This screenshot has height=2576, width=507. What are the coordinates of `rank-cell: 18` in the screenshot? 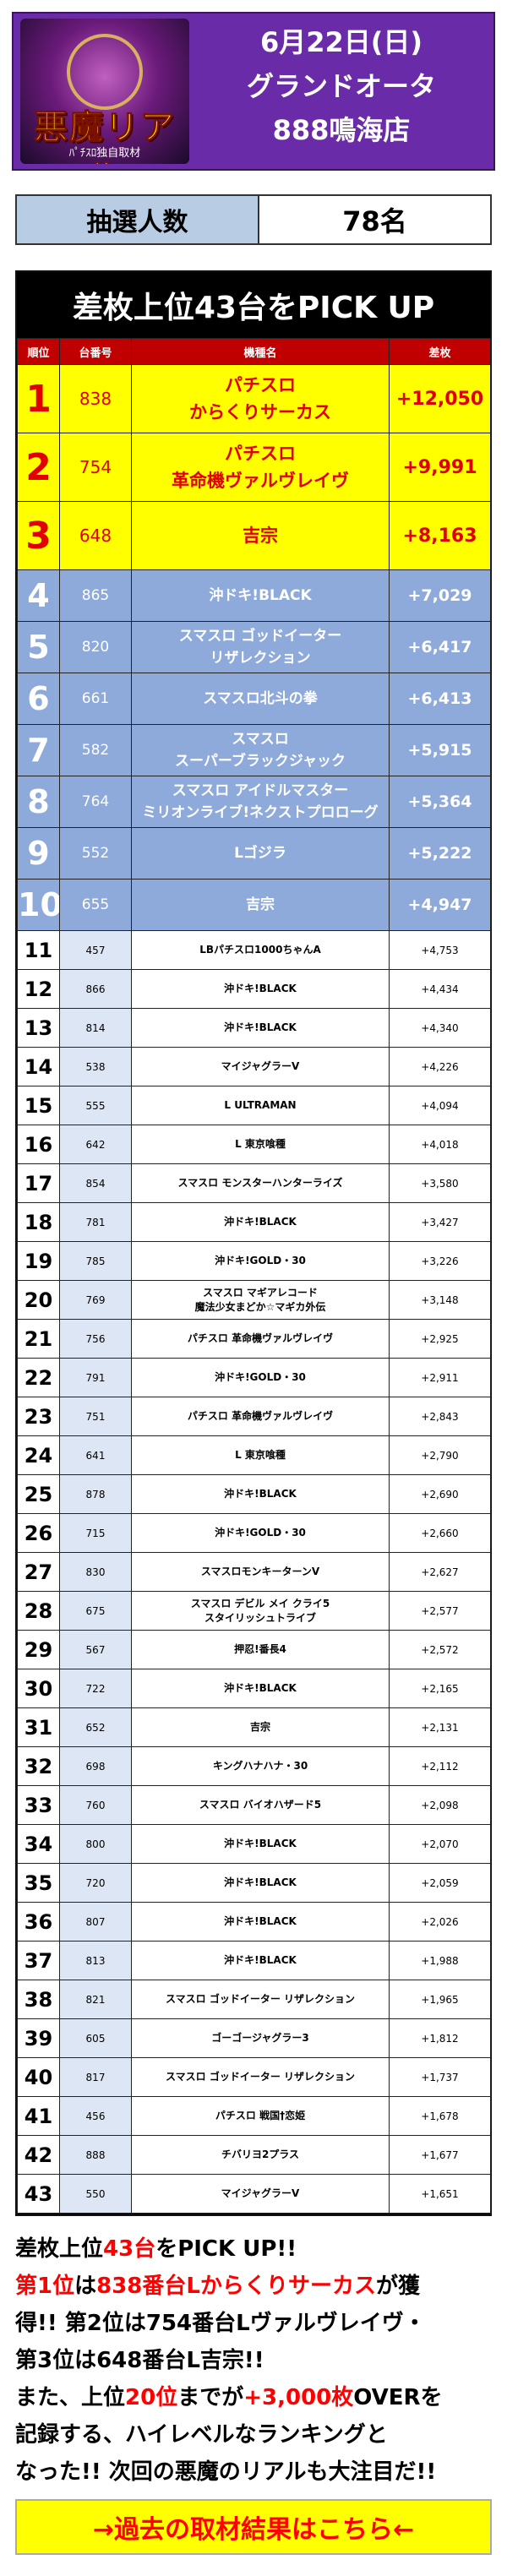 It's located at (38, 1222).